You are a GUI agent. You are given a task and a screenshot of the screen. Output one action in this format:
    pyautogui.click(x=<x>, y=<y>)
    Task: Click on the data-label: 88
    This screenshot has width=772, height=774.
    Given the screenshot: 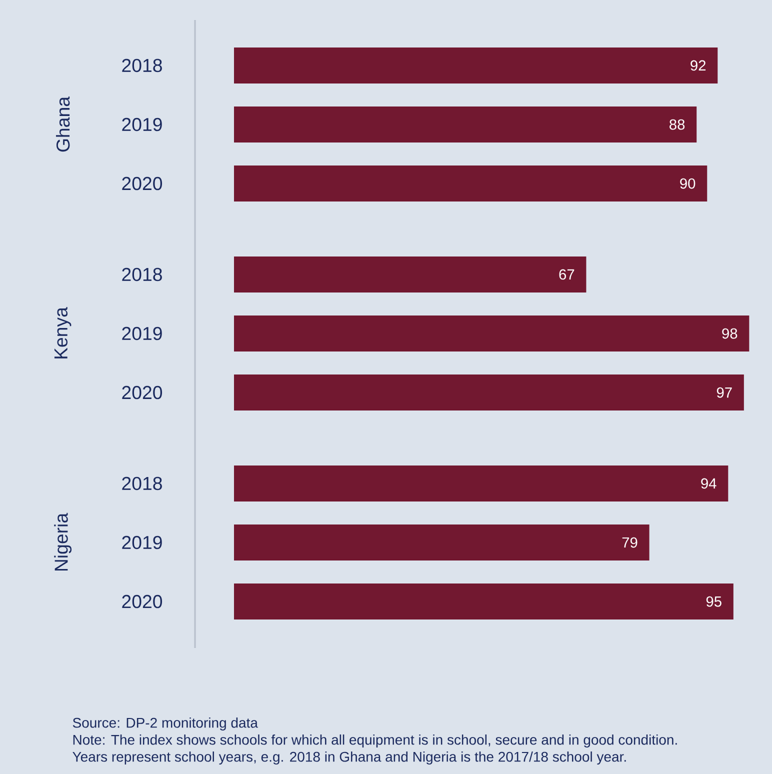 What is the action you would take?
    pyautogui.click(x=677, y=124)
    